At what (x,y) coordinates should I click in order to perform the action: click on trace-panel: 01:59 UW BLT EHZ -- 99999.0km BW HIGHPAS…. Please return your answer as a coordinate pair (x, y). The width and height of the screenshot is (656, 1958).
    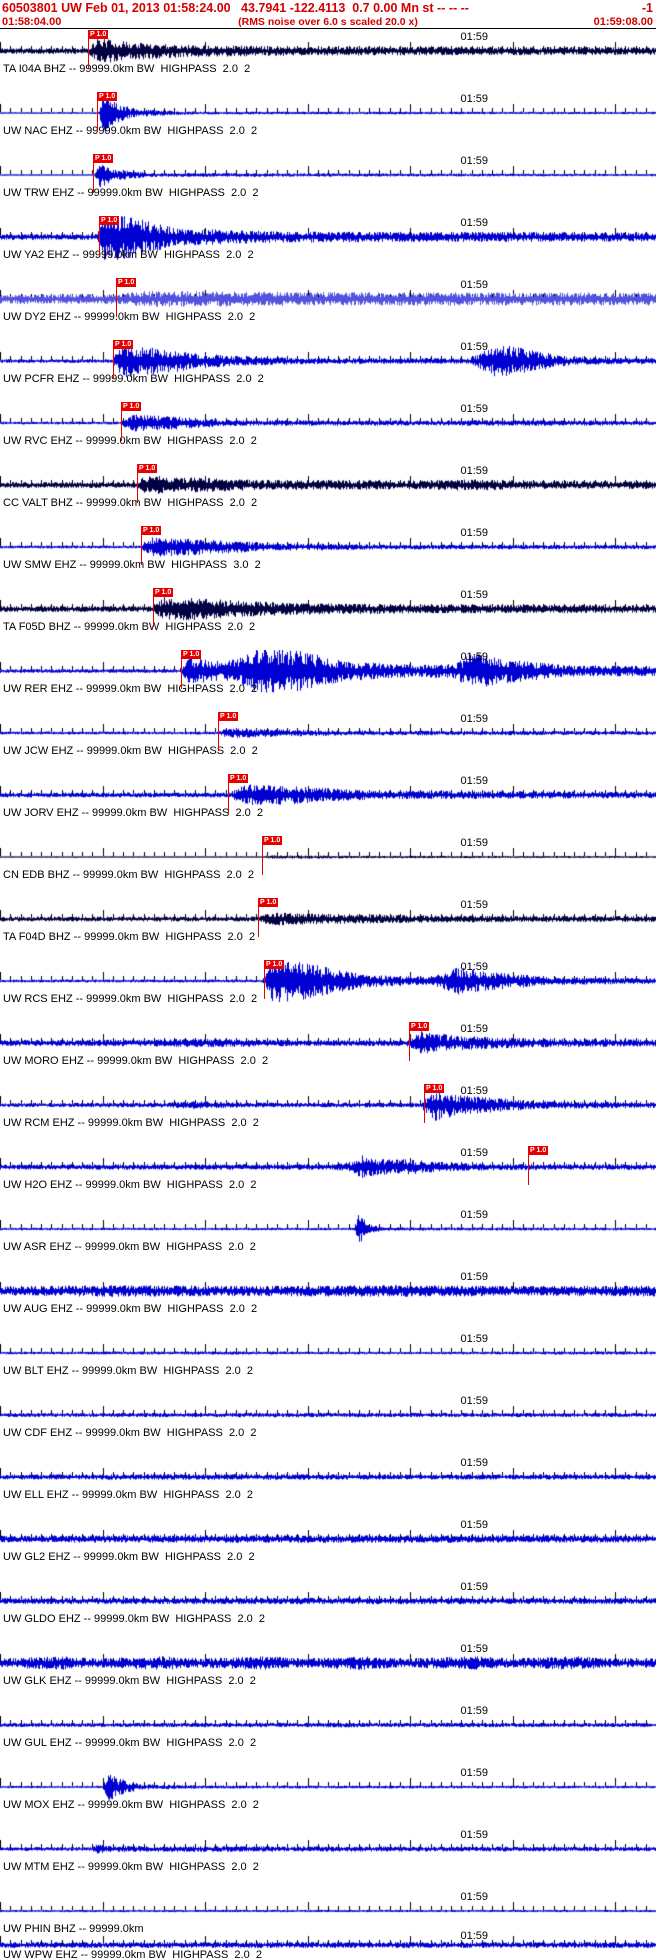
    Looking at the image, I should click on (328, 1363).